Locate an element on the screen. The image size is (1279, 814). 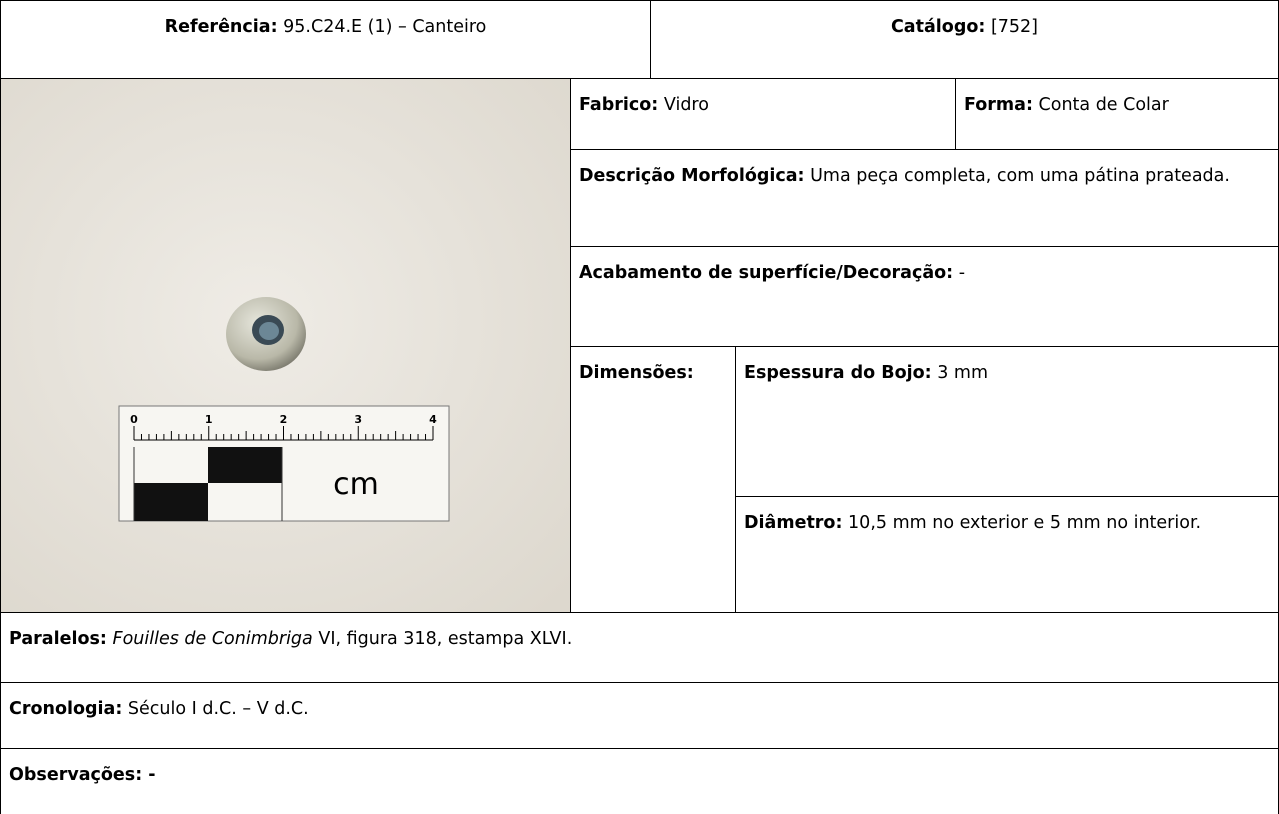
espessura-cell: Espessura do Bojo: 3 mm is located at coordinates (1007, 421).